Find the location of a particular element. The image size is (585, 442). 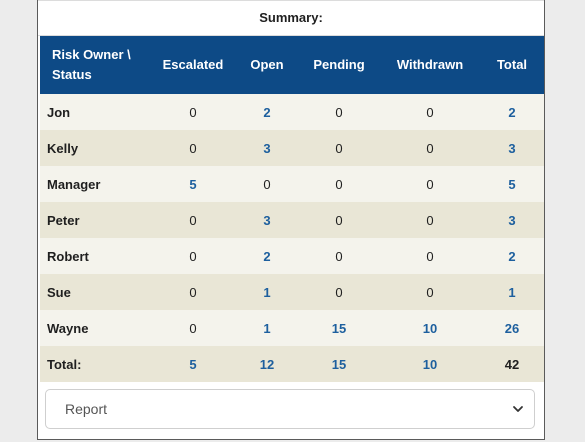

header-risk-owner-status: Risk Owner \ Status is located at coordinates (91, 64).